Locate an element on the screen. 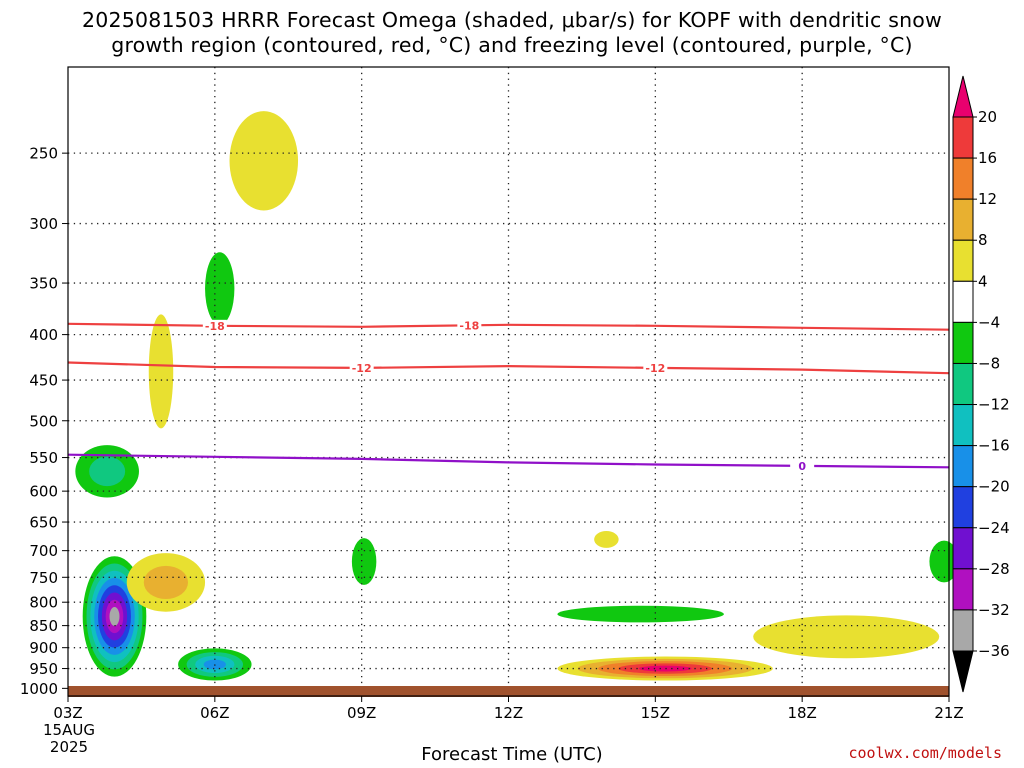 This screenshot has width=1024, height=768. colorbar-label-2: 12 is located at coordinates (987, 199).